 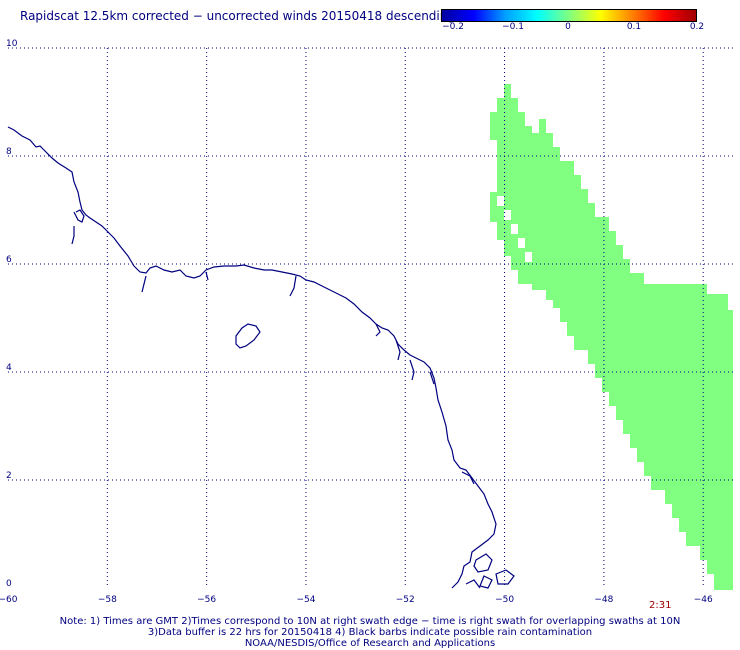 I want to click on lat-tick-label: 4, so click(x=9, y=368).